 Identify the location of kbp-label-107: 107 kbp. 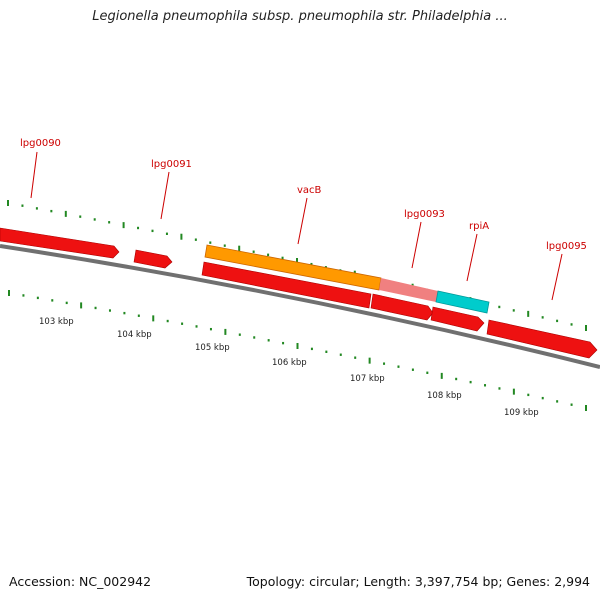
(367, 379).